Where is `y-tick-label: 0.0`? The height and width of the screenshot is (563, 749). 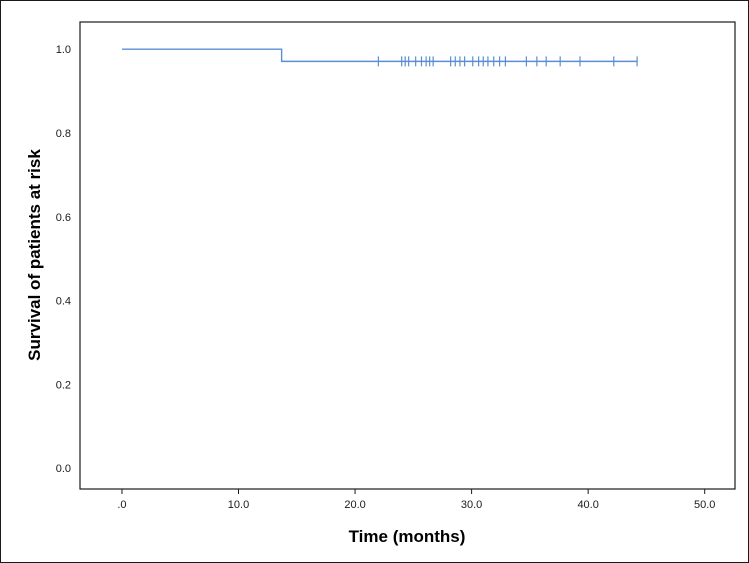 y-tick-label: 0.0 is located at coordinates (63, 469).